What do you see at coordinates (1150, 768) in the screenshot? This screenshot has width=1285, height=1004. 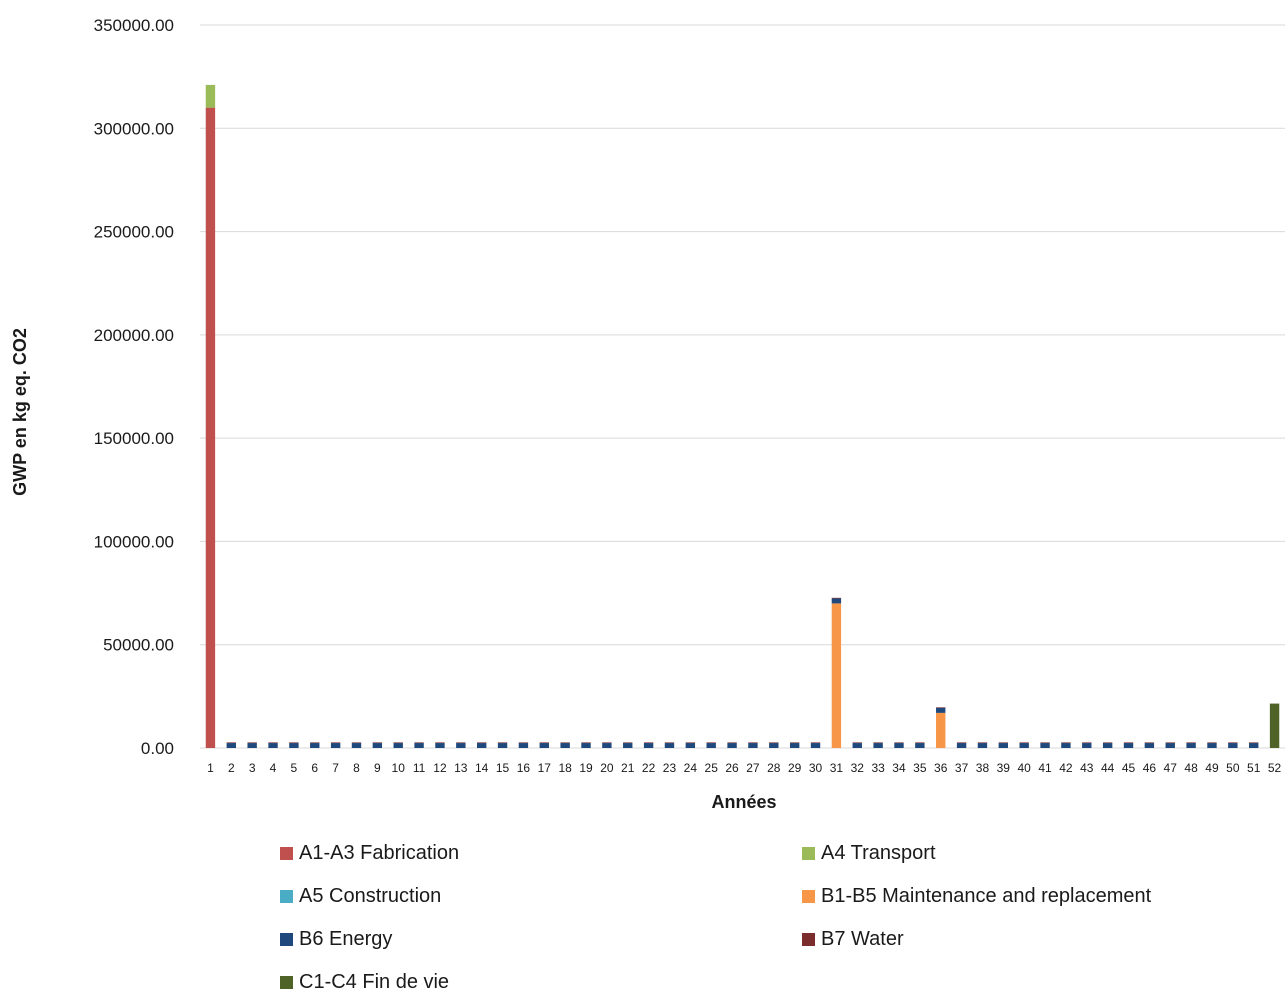 I see `x-tick-label: 46` at bounding box center [1150, 768].